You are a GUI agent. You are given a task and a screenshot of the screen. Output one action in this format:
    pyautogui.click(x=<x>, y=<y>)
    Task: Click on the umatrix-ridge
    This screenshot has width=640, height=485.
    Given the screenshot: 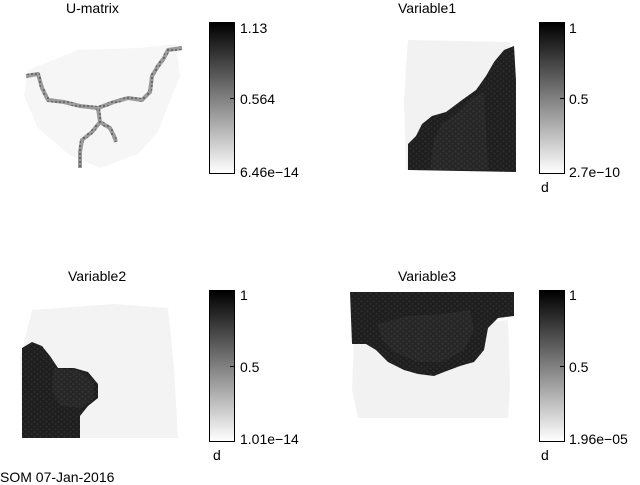 What is the action you would take?
    pyautogui.click(x=104, y=78)
    